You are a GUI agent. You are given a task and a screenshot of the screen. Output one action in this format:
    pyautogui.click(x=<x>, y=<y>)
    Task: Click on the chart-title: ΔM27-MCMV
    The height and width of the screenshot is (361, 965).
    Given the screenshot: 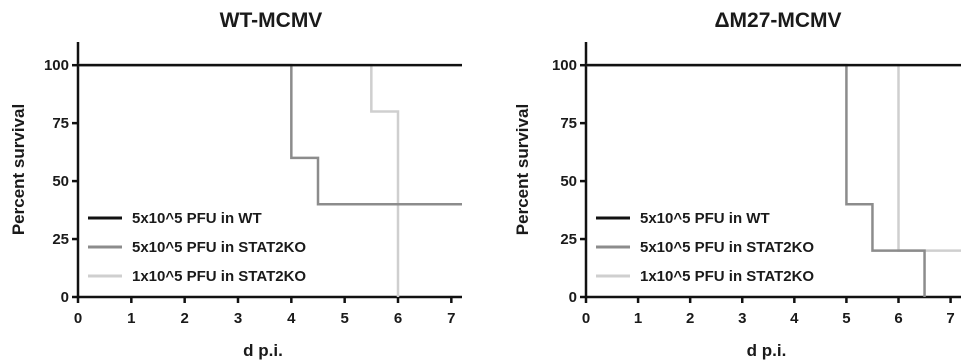 What is the action you would take?
    pyautogui.click(x=777, y=20)
    